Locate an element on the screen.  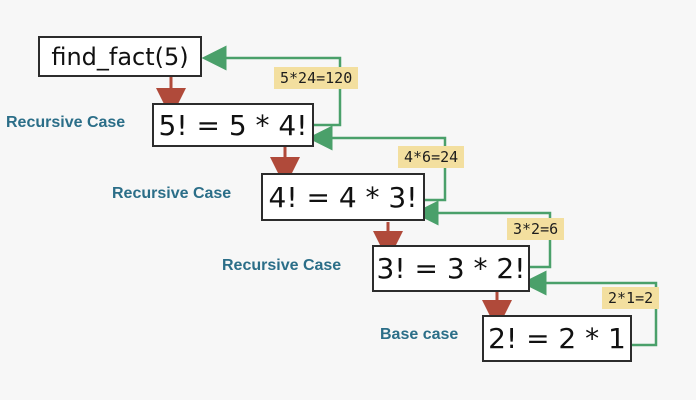
expression-text-2: 4! = 4 * 3! is located at coordinates (343, 197).